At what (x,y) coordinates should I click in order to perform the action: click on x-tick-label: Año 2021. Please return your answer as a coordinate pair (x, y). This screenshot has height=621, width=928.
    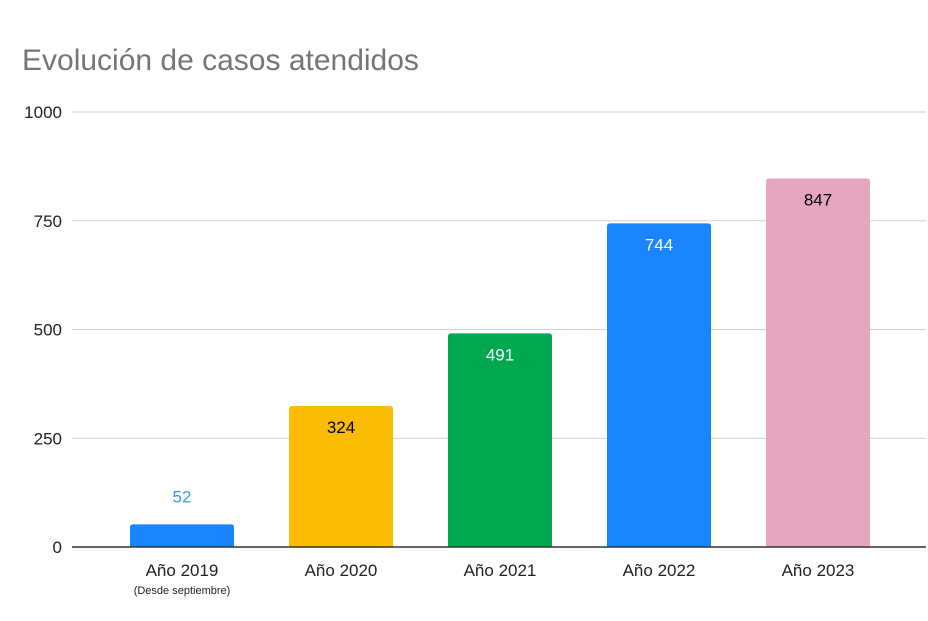
    Looking at the image, I should click on (500, 570).